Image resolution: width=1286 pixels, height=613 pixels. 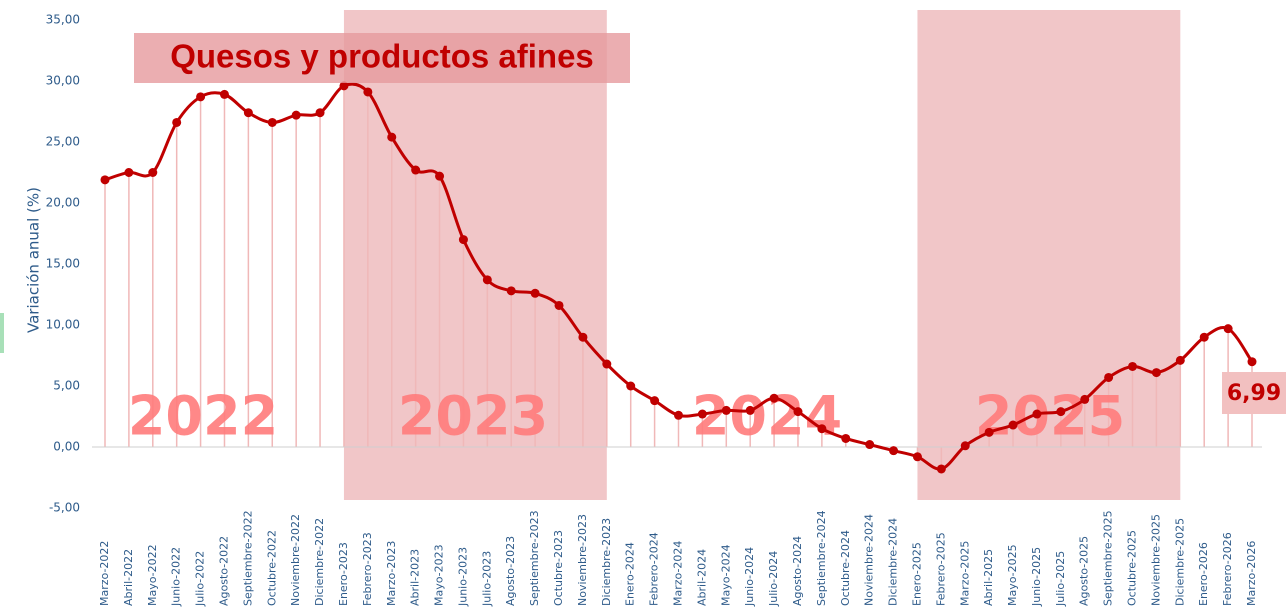 I want to click on x-tick-label: Abril-2024, so click(x=701, y=577).